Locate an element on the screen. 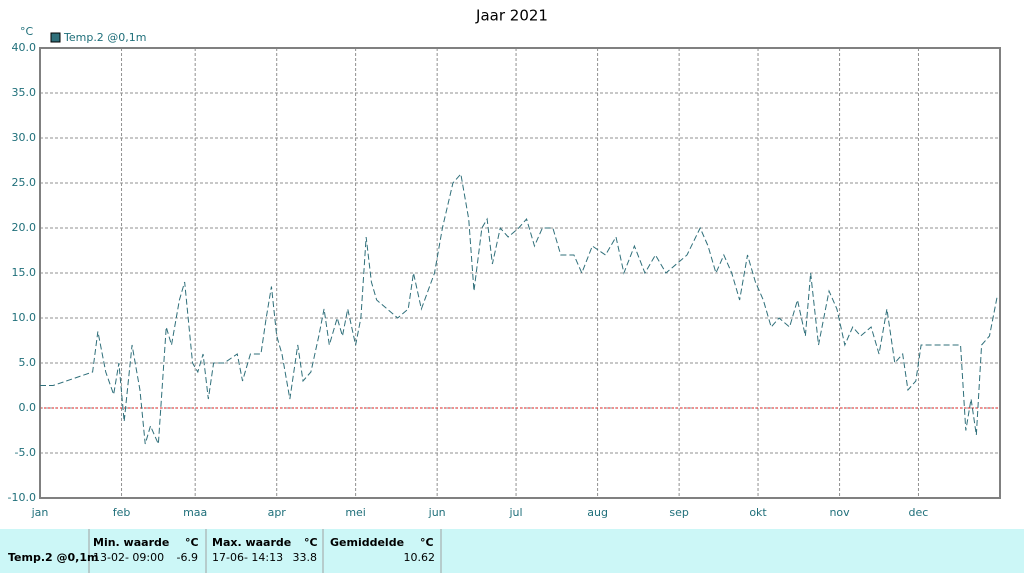 The height and width of the screenshot is (573, 1024). table-bg is located at coordinates (512, 551).